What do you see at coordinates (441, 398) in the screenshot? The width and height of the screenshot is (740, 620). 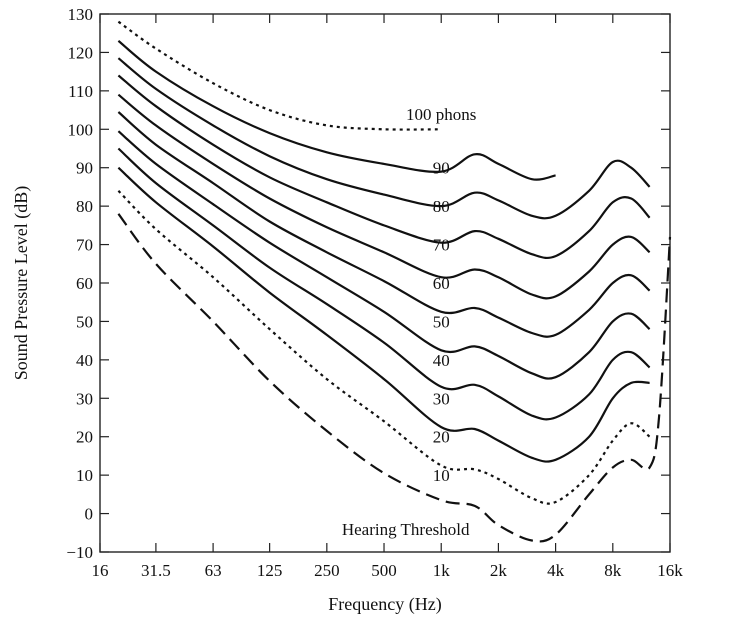 I see `curve-label-30: 30` at bounding box center [441, 398].